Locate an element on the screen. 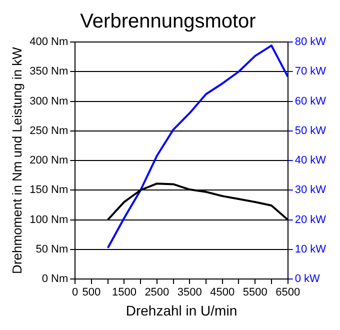  y2-tick-label: 50 kW is located at coordinates (310, 130).